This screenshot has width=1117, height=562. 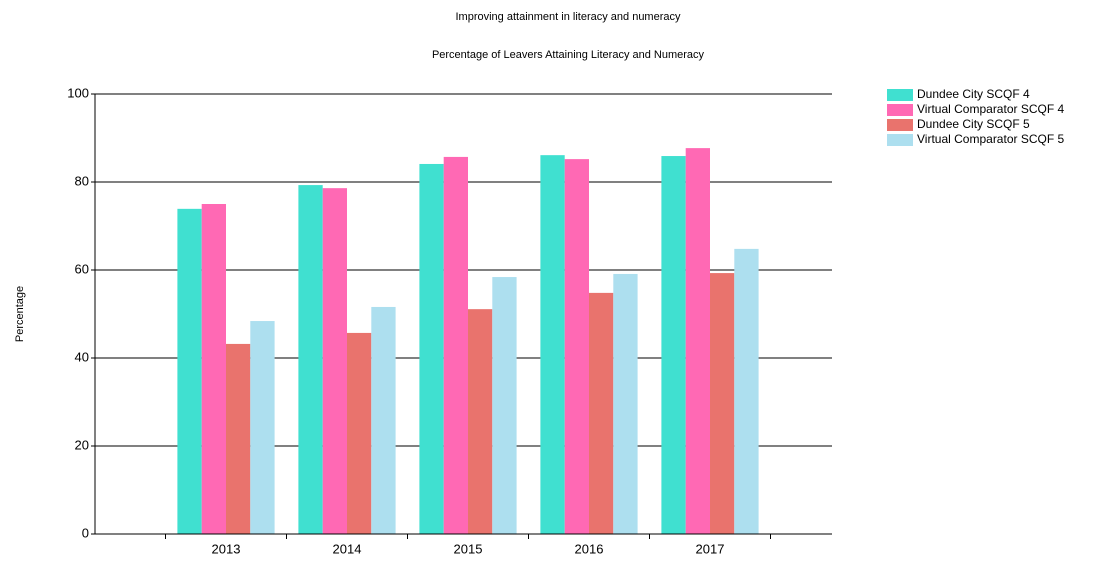 I want to click on y-tick-label: 40, so click(x=82, y=356).